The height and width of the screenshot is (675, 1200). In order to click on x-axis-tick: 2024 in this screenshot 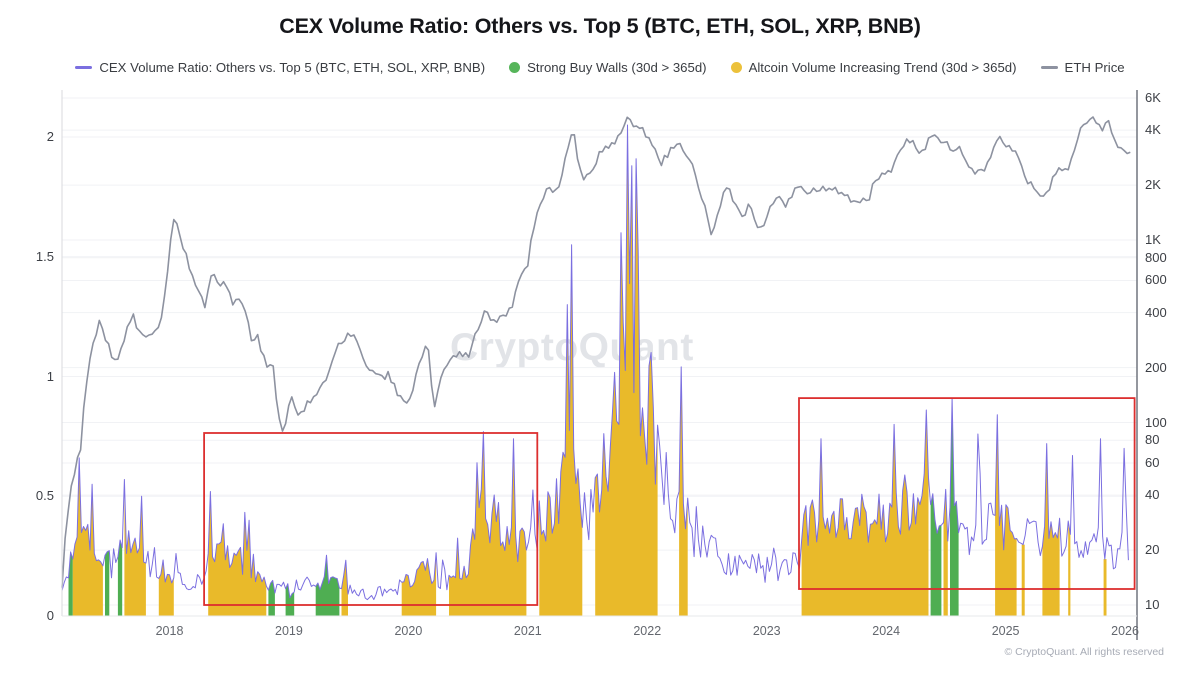, I will do `click(886, 631)`.